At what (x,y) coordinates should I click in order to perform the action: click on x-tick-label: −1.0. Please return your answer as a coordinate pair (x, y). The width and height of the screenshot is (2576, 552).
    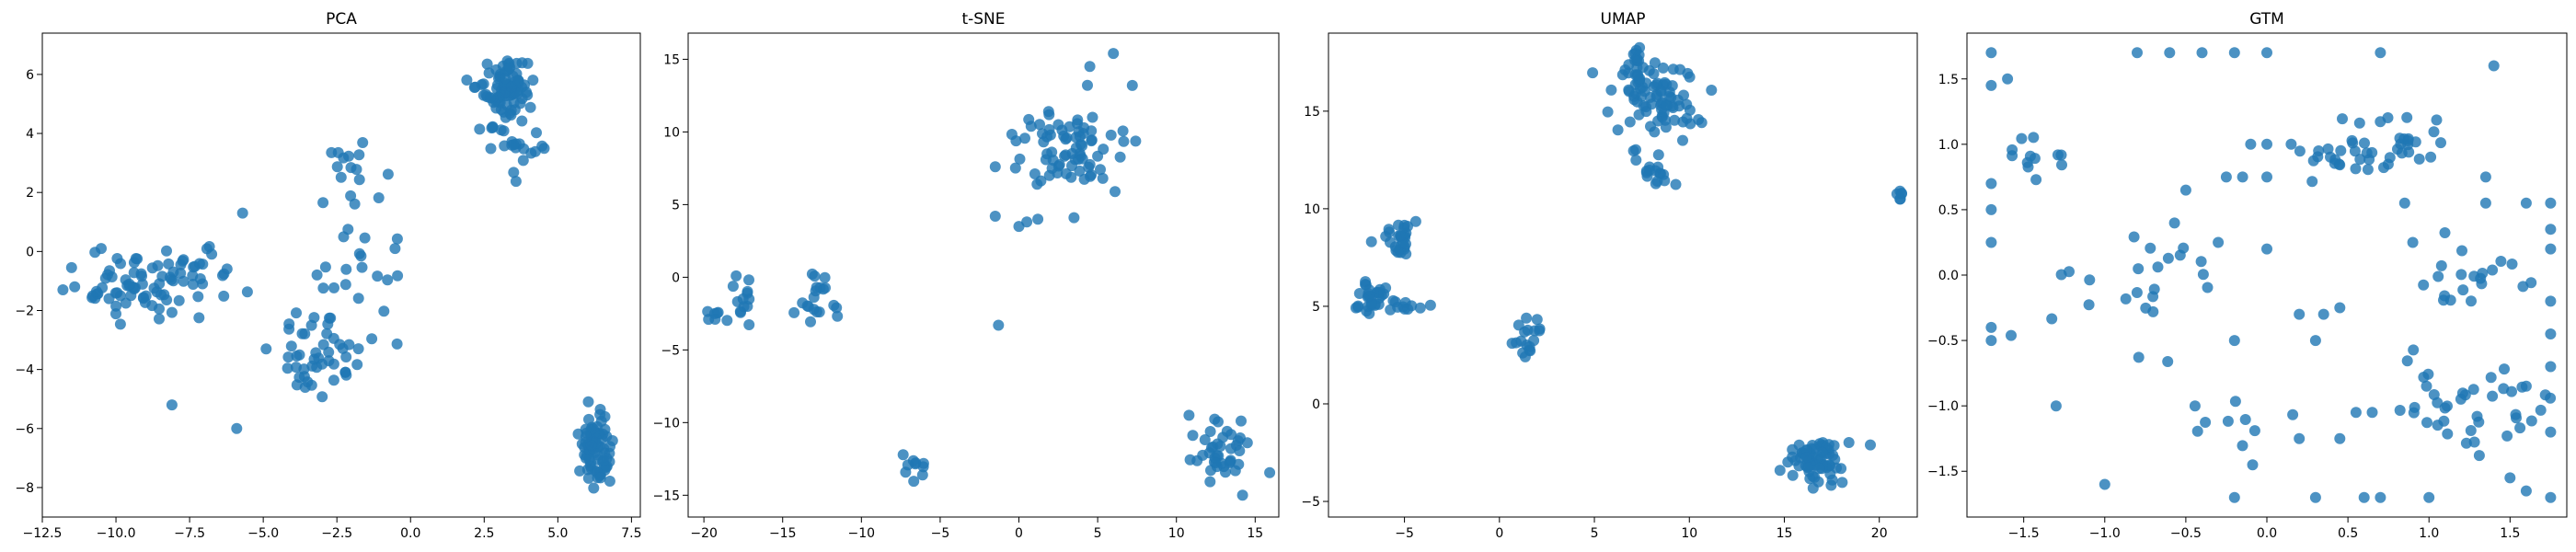
    Looking at the image, I should click on (2105, 533).